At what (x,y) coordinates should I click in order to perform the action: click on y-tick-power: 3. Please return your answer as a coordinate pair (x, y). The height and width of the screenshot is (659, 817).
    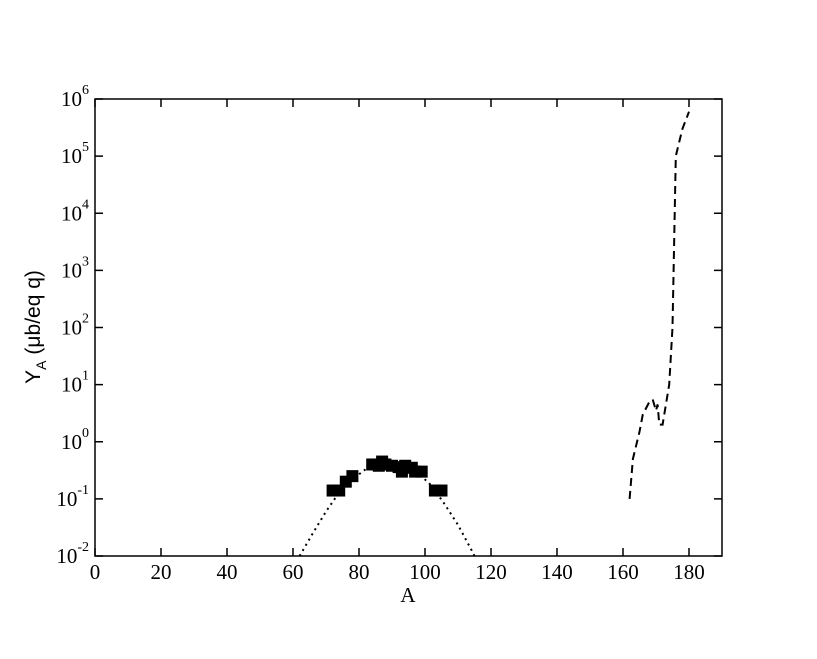
    Looking at the image, I should click on (85, 261).